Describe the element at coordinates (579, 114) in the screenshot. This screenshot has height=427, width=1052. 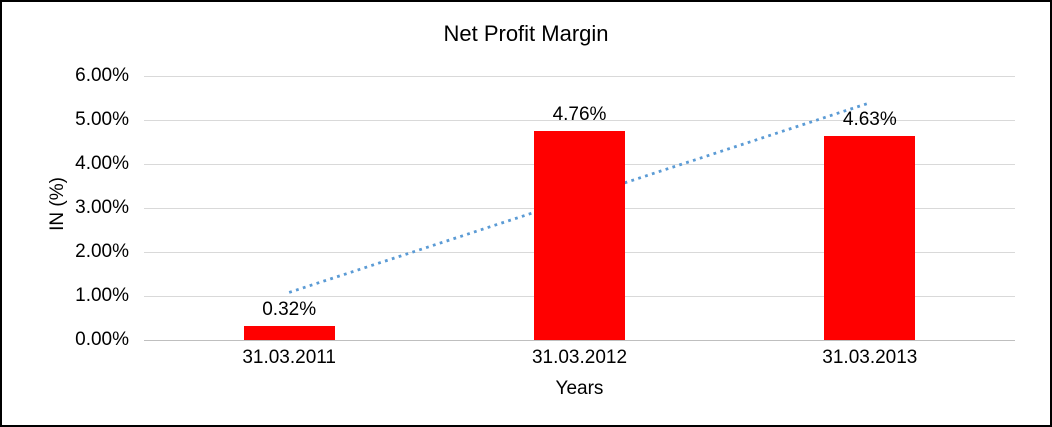
I see `data-label-1: 4.76%` at that location.